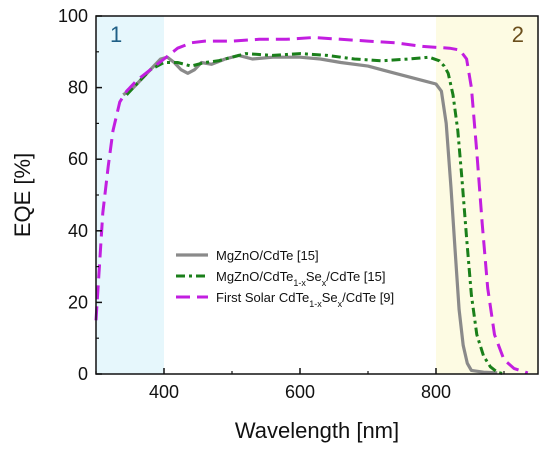 This screenshot has width=550, height=452. What do you see at coordinates (164, 392) in the screenshot?
I see `x-tick-label: 400` at bounding box center [164, 392].